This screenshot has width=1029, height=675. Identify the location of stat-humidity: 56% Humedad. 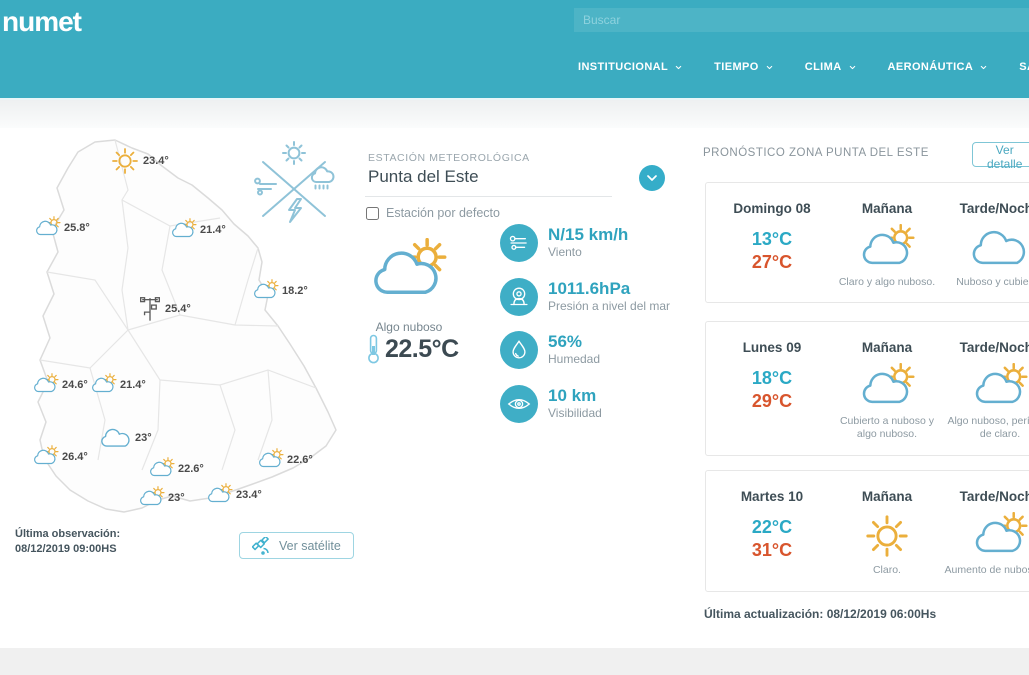
(550, 350).